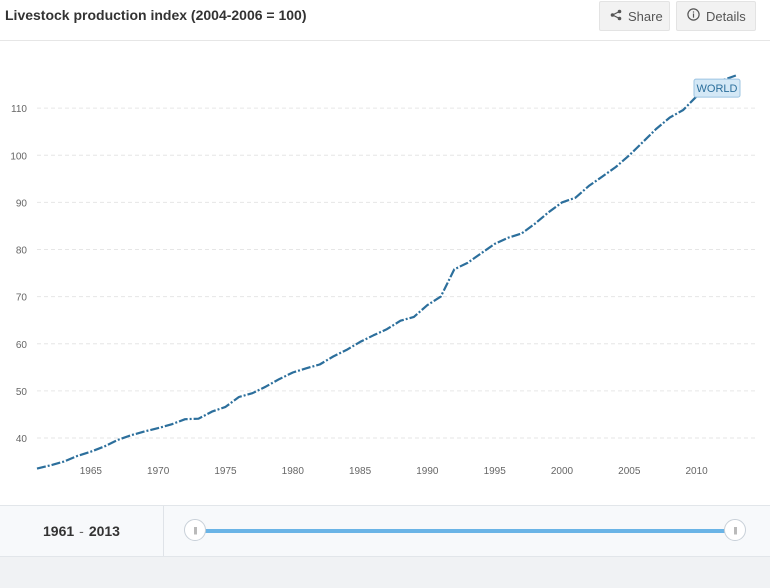  Describe the element at coordinates (59, 531) in the screenshot. I see `range-start: 1961` at that location.